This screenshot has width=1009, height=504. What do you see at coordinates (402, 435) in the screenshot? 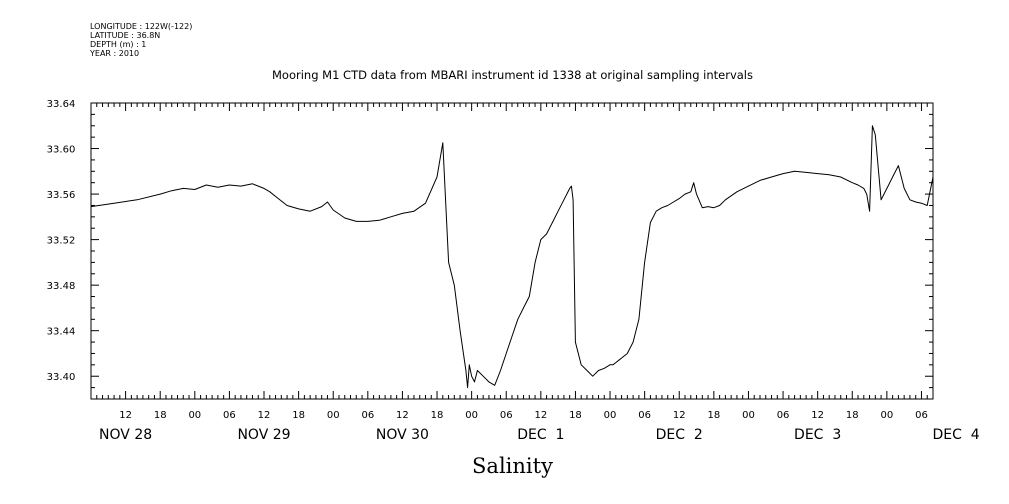
I see `x-date-label: NOV 30` at bounding box center [402, 435].